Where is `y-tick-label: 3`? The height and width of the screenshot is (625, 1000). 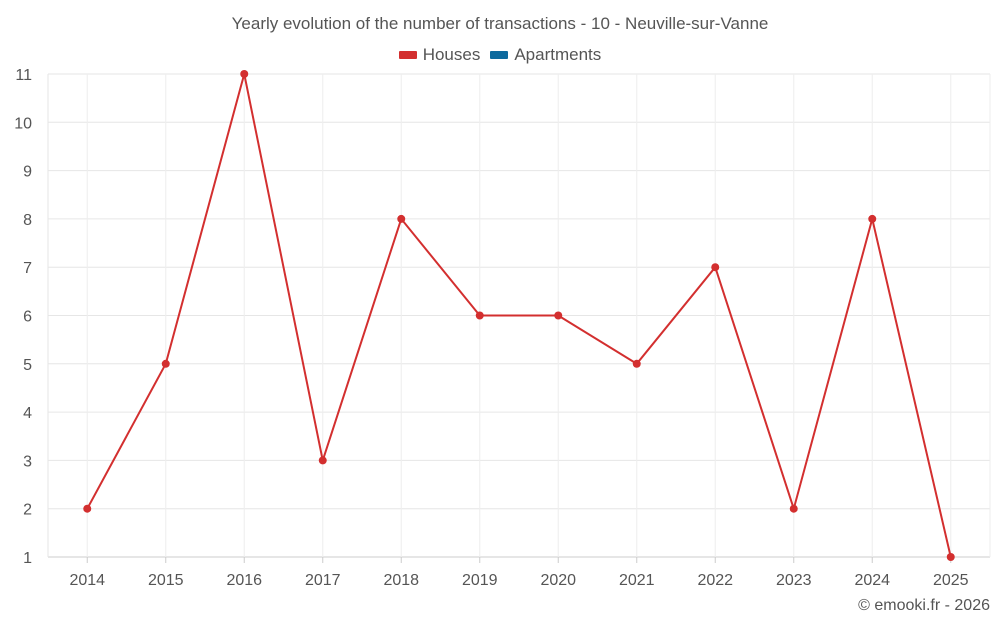 y-tick-label: 3 is located at coordinates (27, 461).